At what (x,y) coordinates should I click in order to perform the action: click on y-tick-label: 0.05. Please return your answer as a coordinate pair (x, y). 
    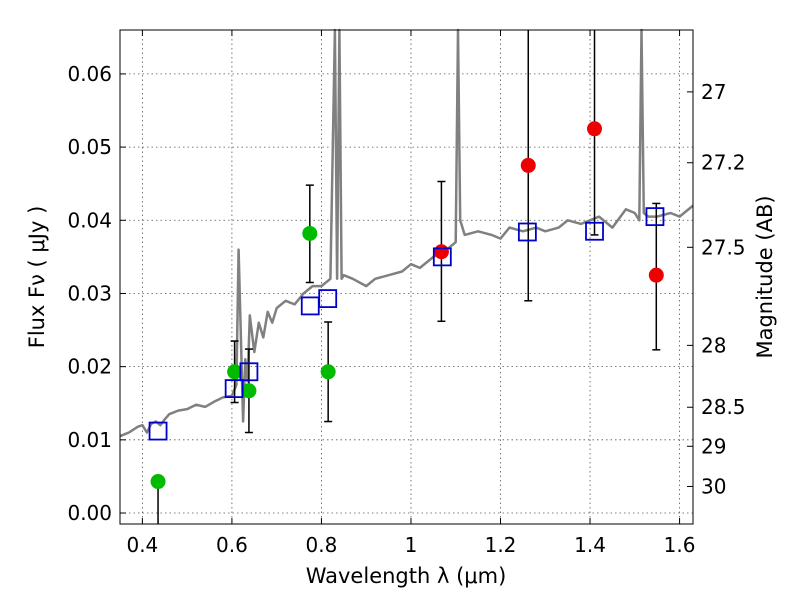
    Looking at the image, I should click on (89, 147).